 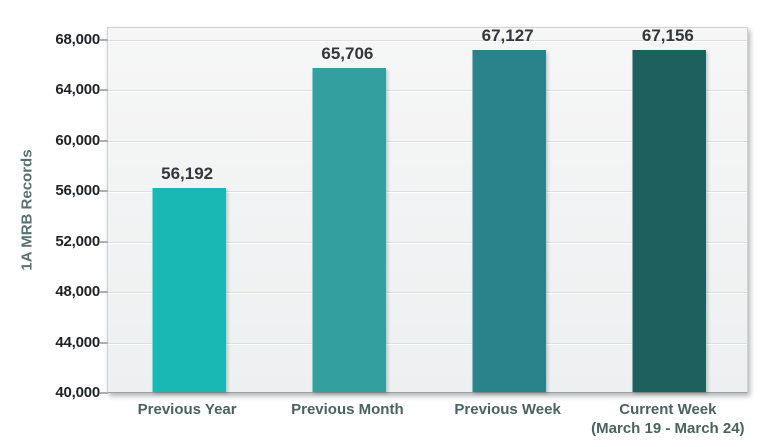 I want to click on y-tick-label: 56,000, so click(x=77, y=191).